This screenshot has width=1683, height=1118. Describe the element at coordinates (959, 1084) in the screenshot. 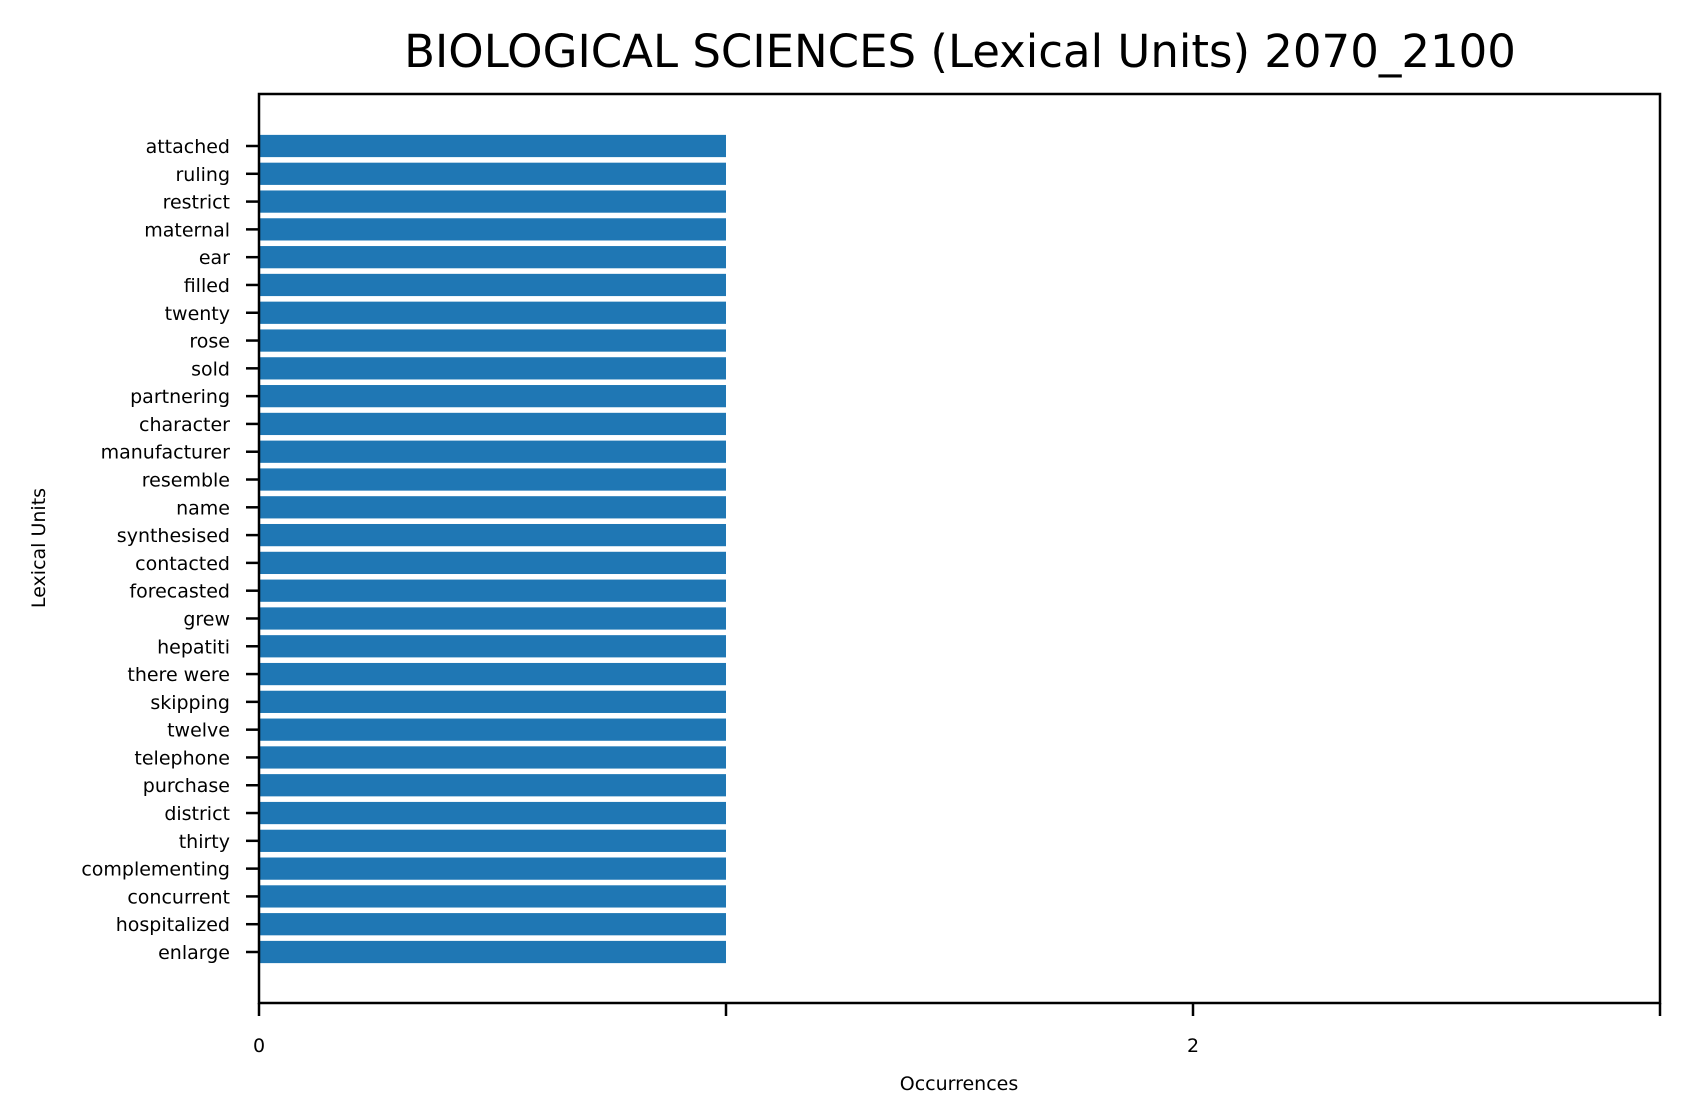

I see `x-axis-label: Occurrences` at that location.